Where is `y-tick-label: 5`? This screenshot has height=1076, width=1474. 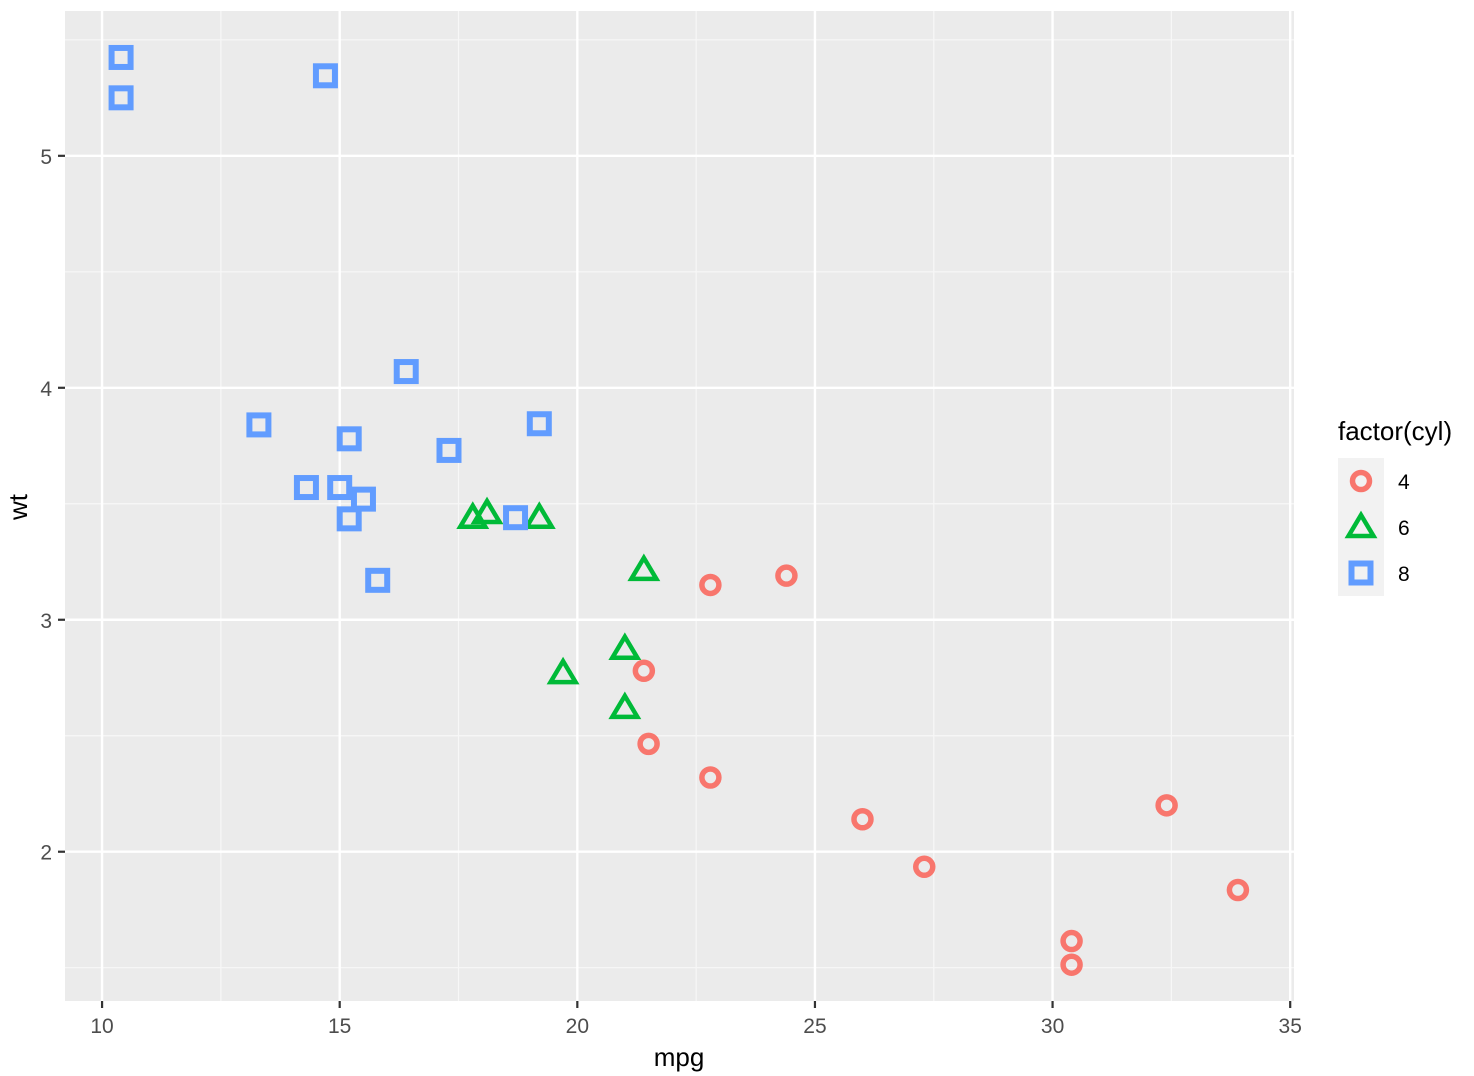 y-tick-label: 5 is located at coordinates (46, 157).